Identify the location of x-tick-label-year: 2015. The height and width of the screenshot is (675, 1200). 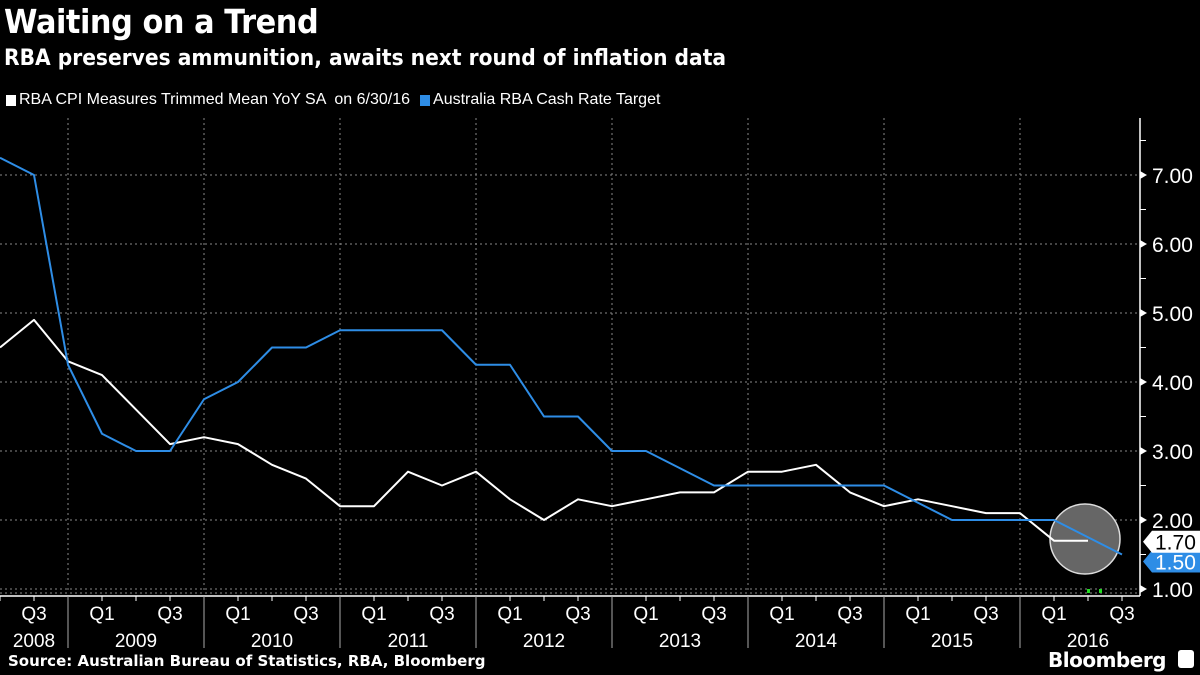
(952, 641).